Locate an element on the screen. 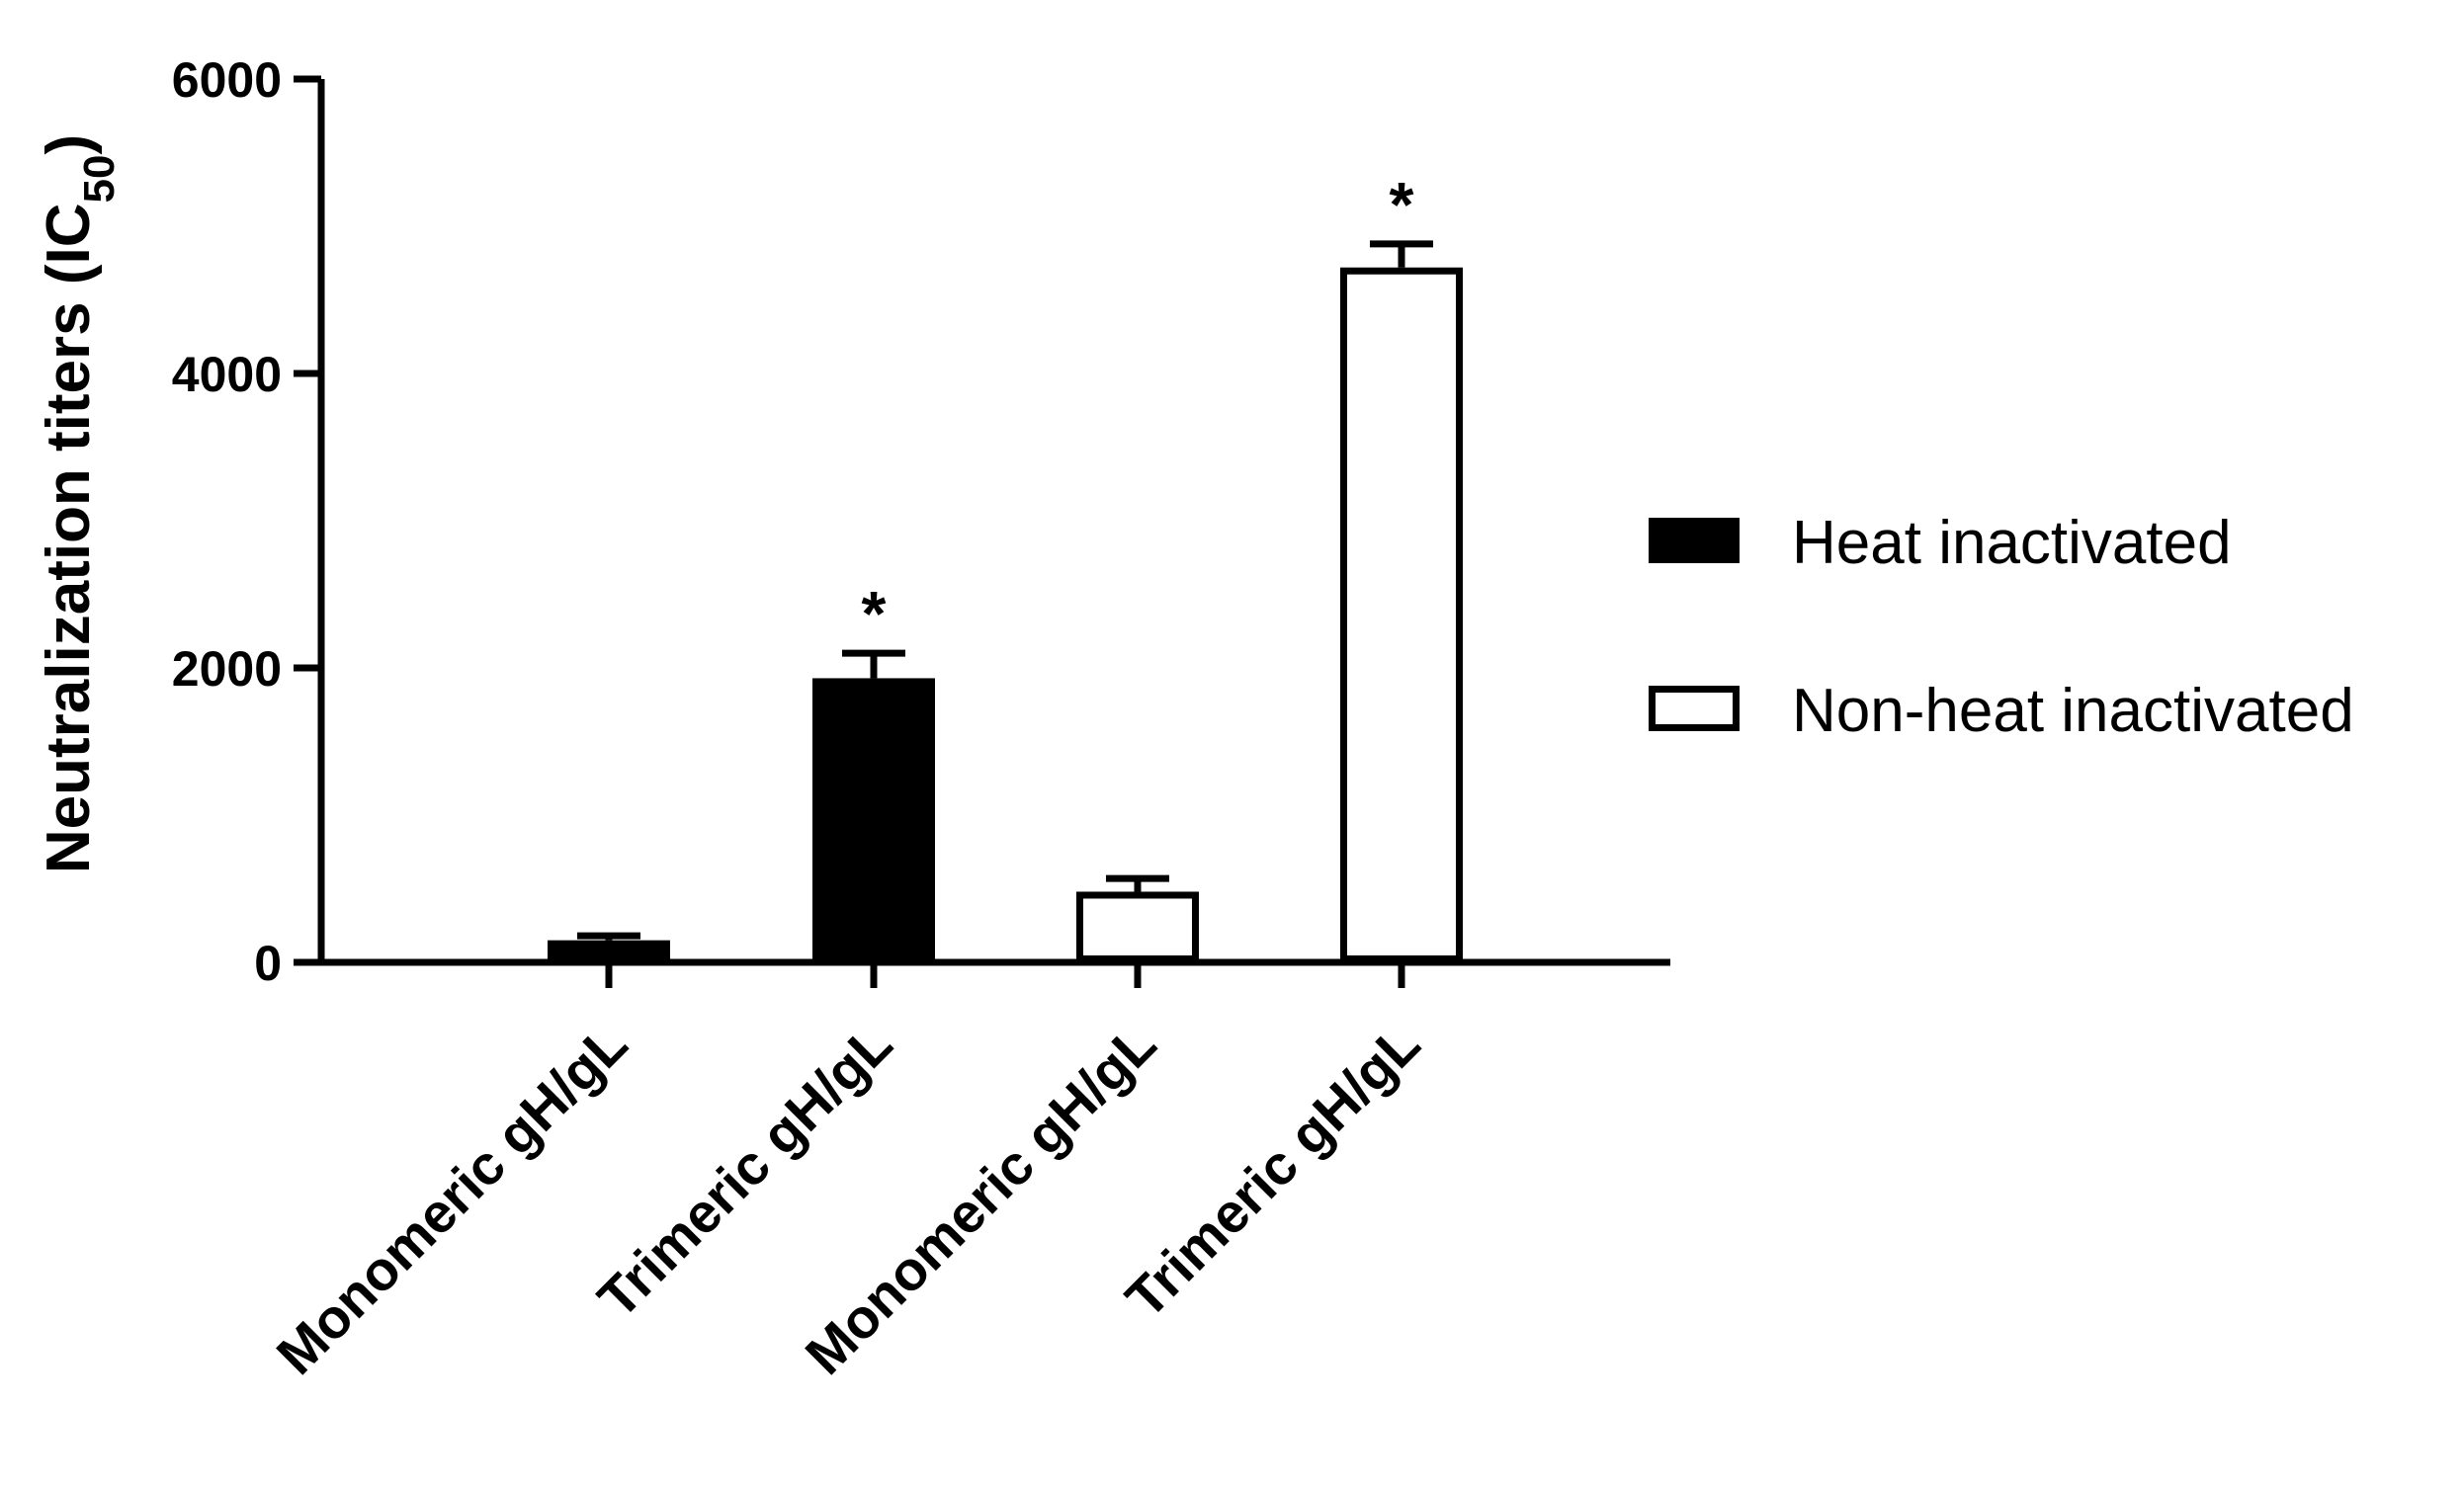 The width and height of the screenshot is (2464, 1487). y-tick-label: 0 is located at coordinates (268, 963).